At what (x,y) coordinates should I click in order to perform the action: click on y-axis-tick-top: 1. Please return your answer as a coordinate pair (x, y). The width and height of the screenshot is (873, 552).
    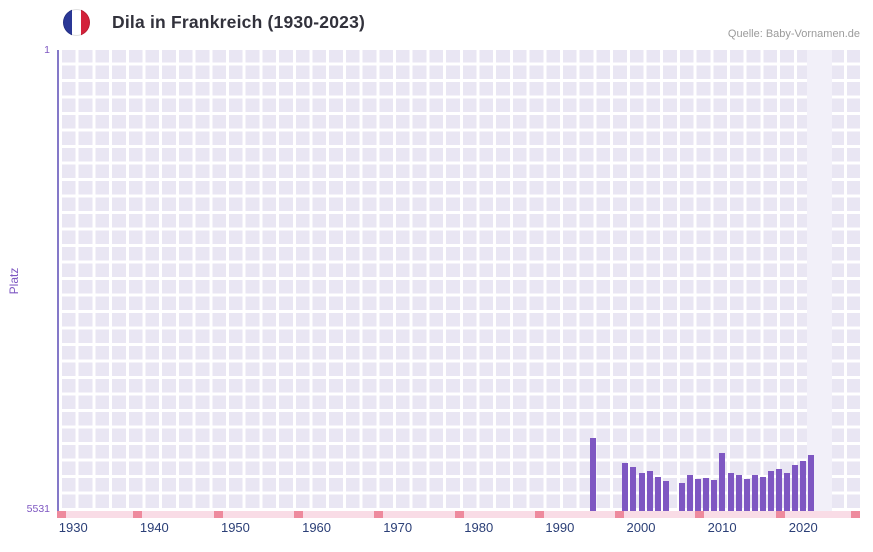
    Looking at the image, I should click on (47, 50).